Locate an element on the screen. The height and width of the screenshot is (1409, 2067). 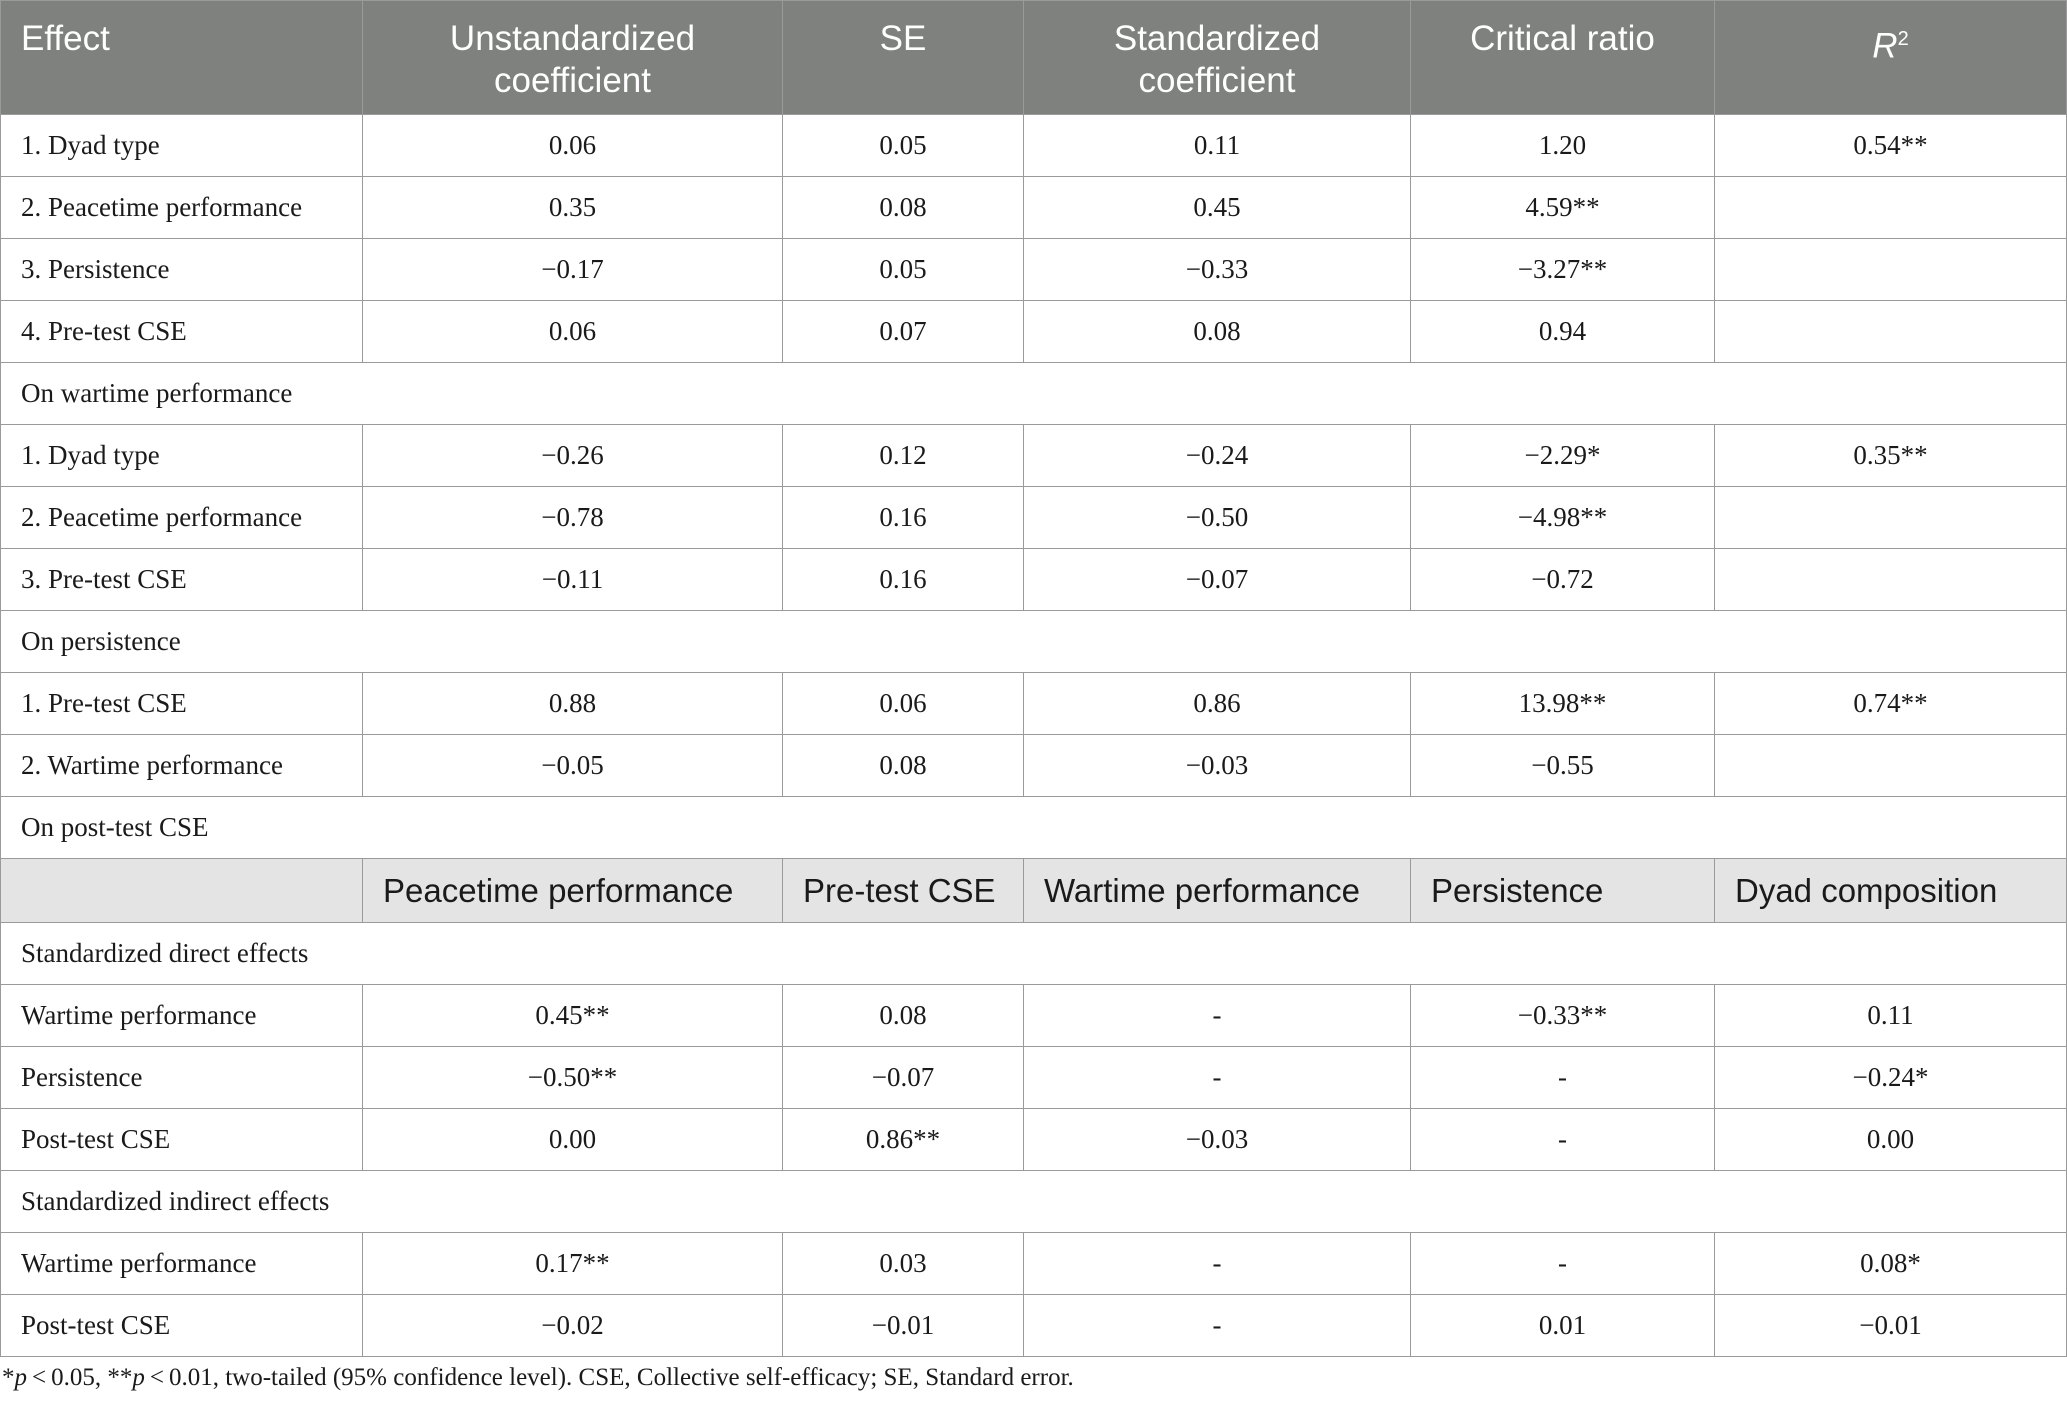
header-effect: Effect is located at coordinates (181, 57).